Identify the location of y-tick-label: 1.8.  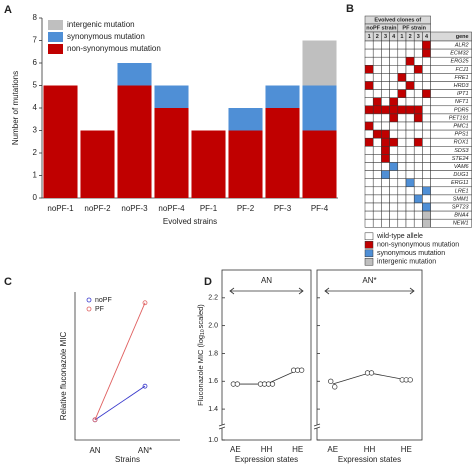
(213, 353).